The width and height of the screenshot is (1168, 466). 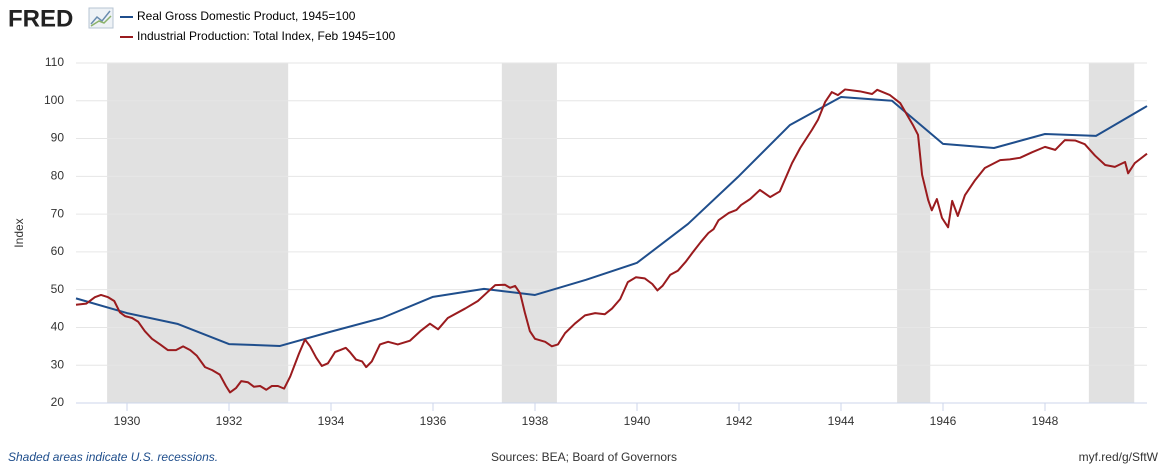 What do you see at coordinates (101, 18) in the screenshot?
I see `logo-icon` at bounding box center [101, 18].